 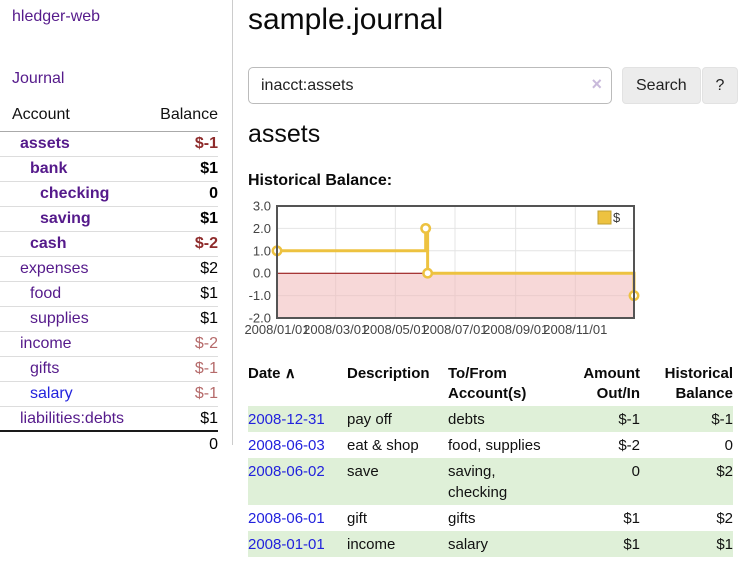 I want to click on account-link: checking, so click(x=75, y=193).